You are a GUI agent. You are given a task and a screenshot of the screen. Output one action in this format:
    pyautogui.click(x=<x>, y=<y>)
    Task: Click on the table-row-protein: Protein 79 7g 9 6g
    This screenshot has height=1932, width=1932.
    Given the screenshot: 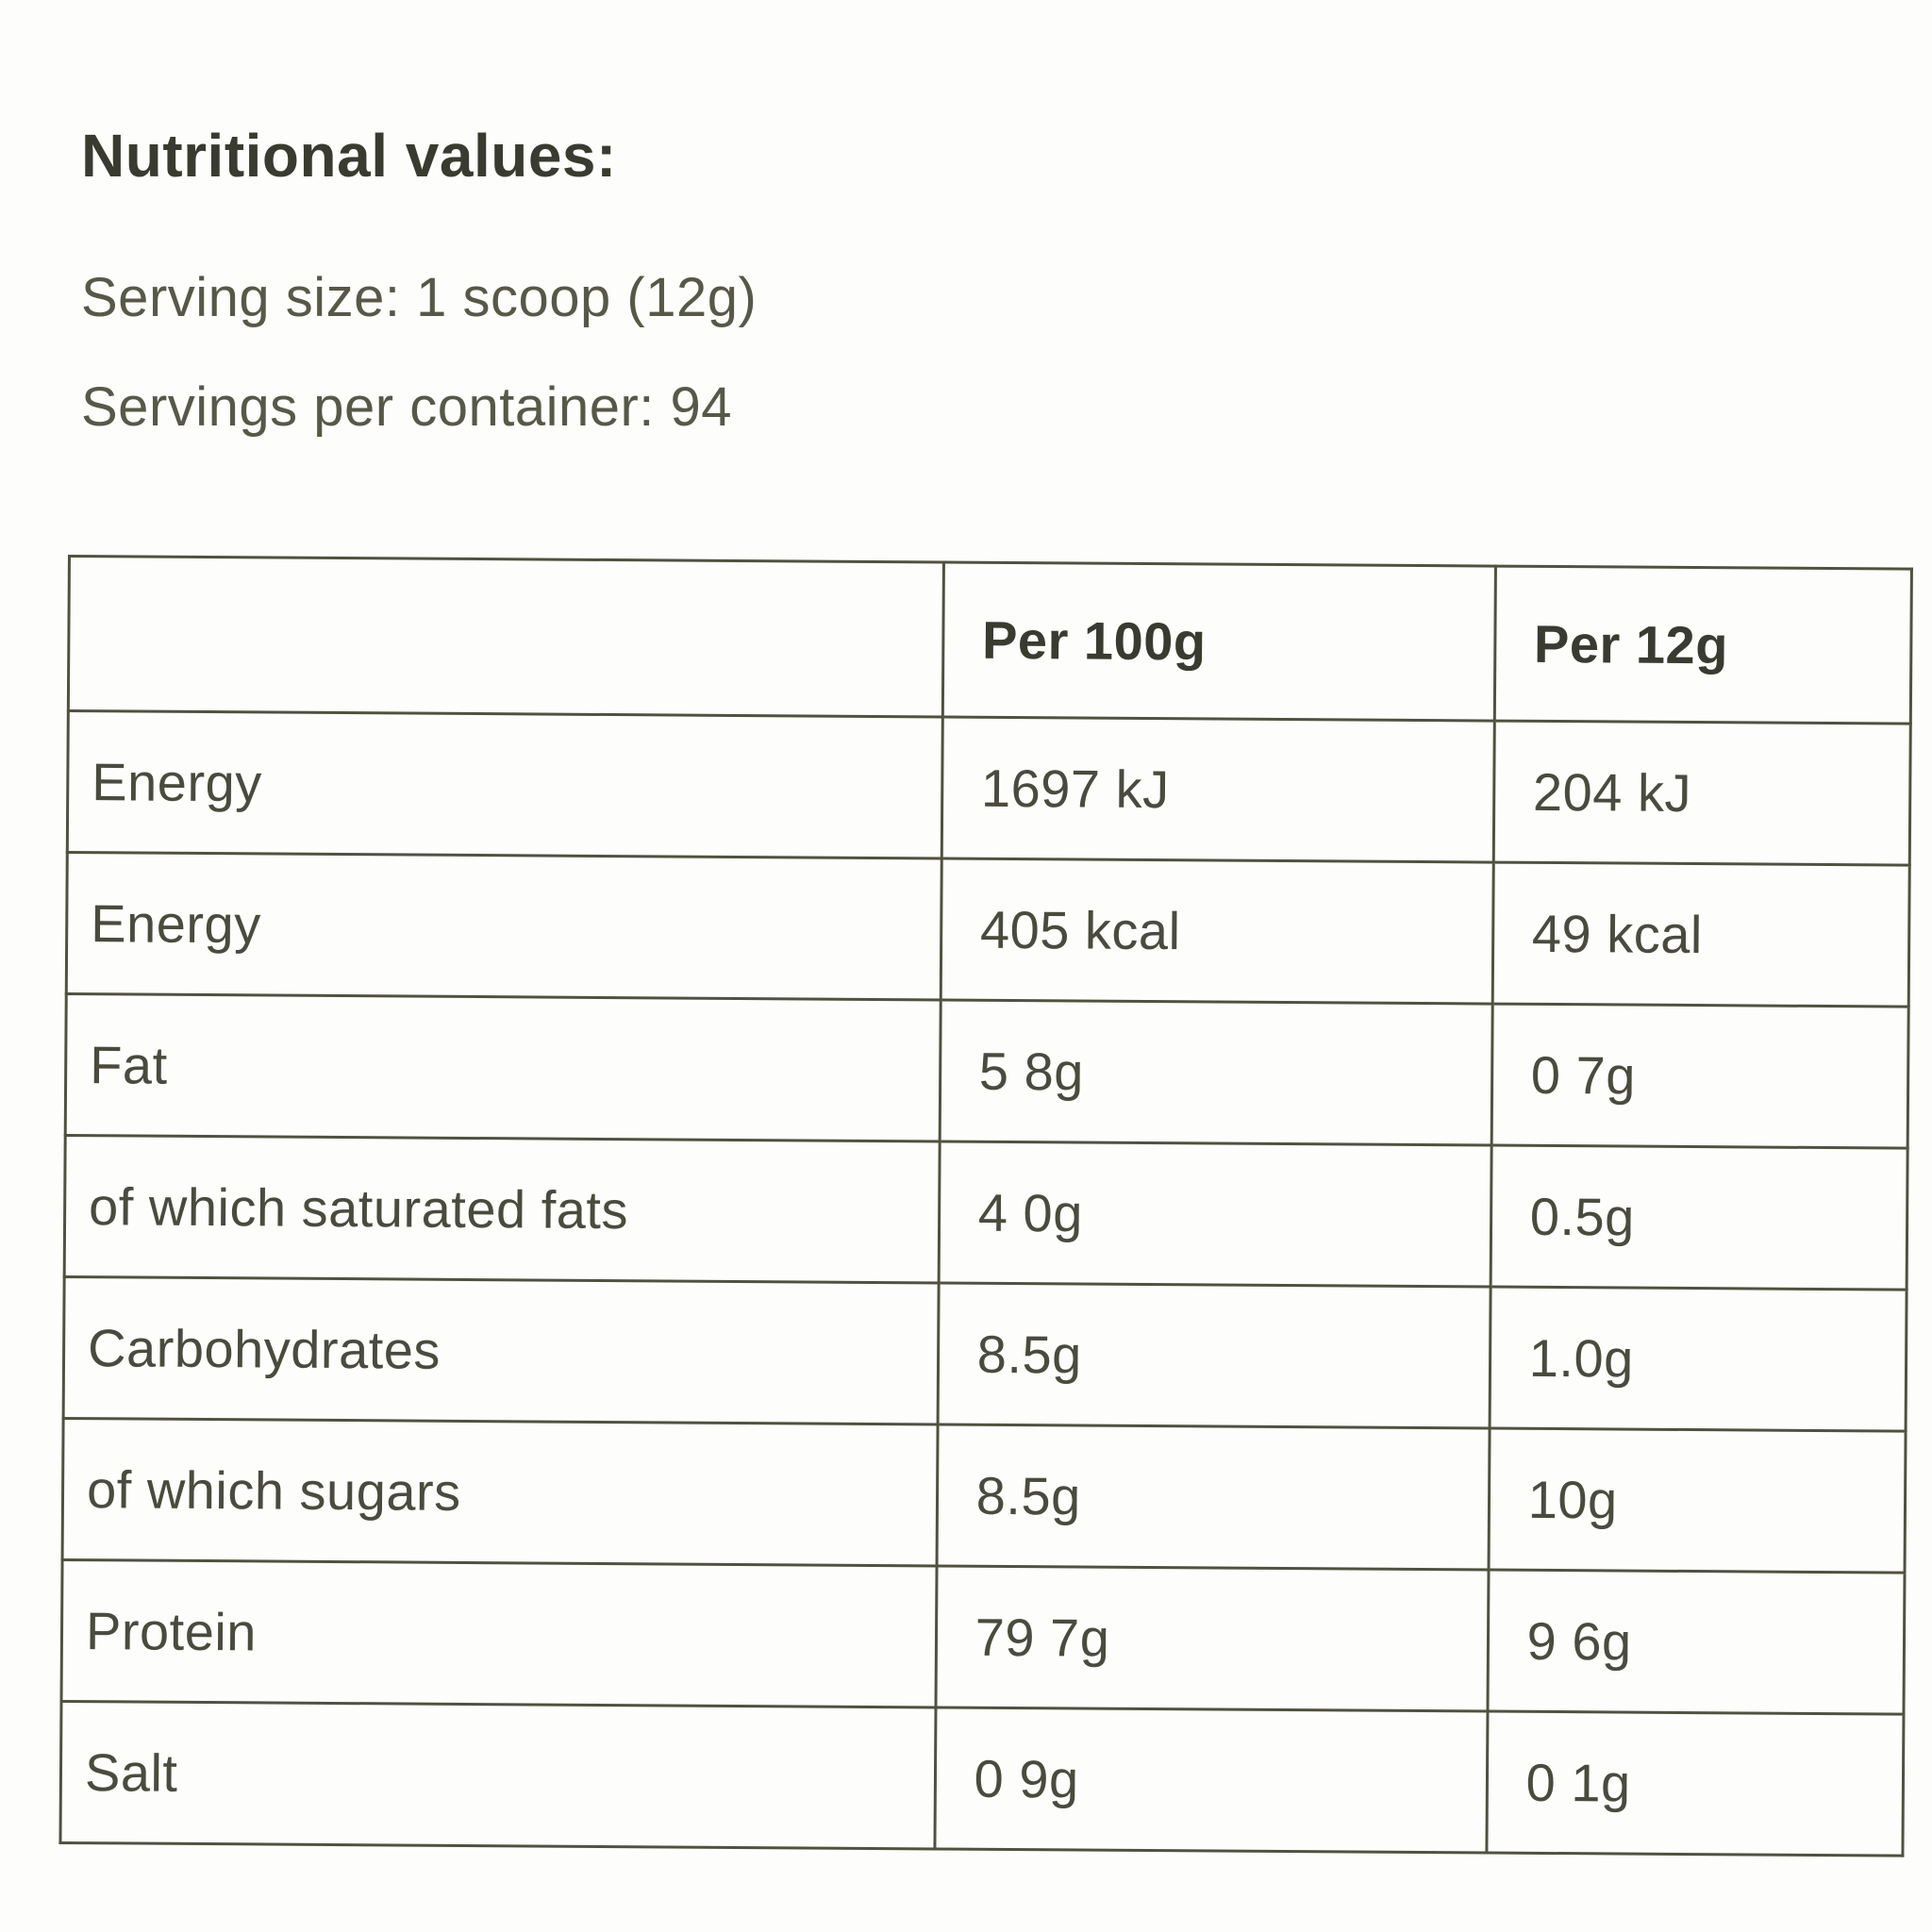 What is the action you would take?
    pyautogui.click(x=984, y=1637)
    